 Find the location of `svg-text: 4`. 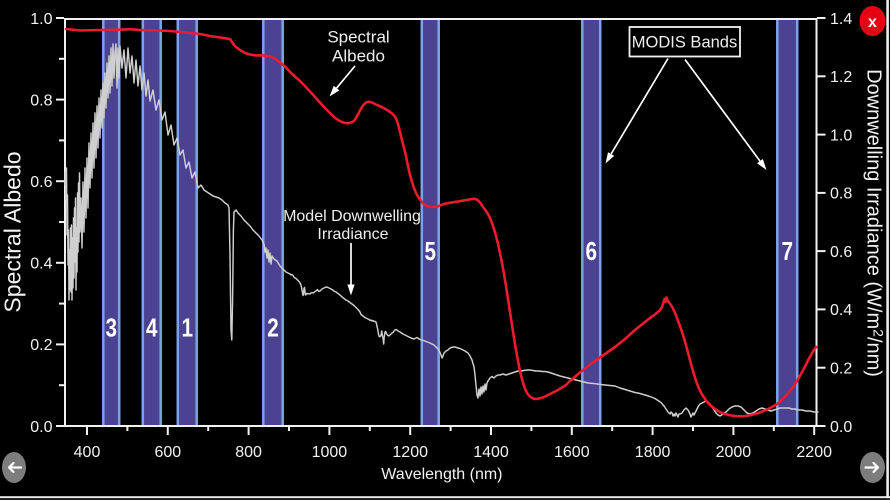

svg-text: 4 is located at coordinates (152, 328).